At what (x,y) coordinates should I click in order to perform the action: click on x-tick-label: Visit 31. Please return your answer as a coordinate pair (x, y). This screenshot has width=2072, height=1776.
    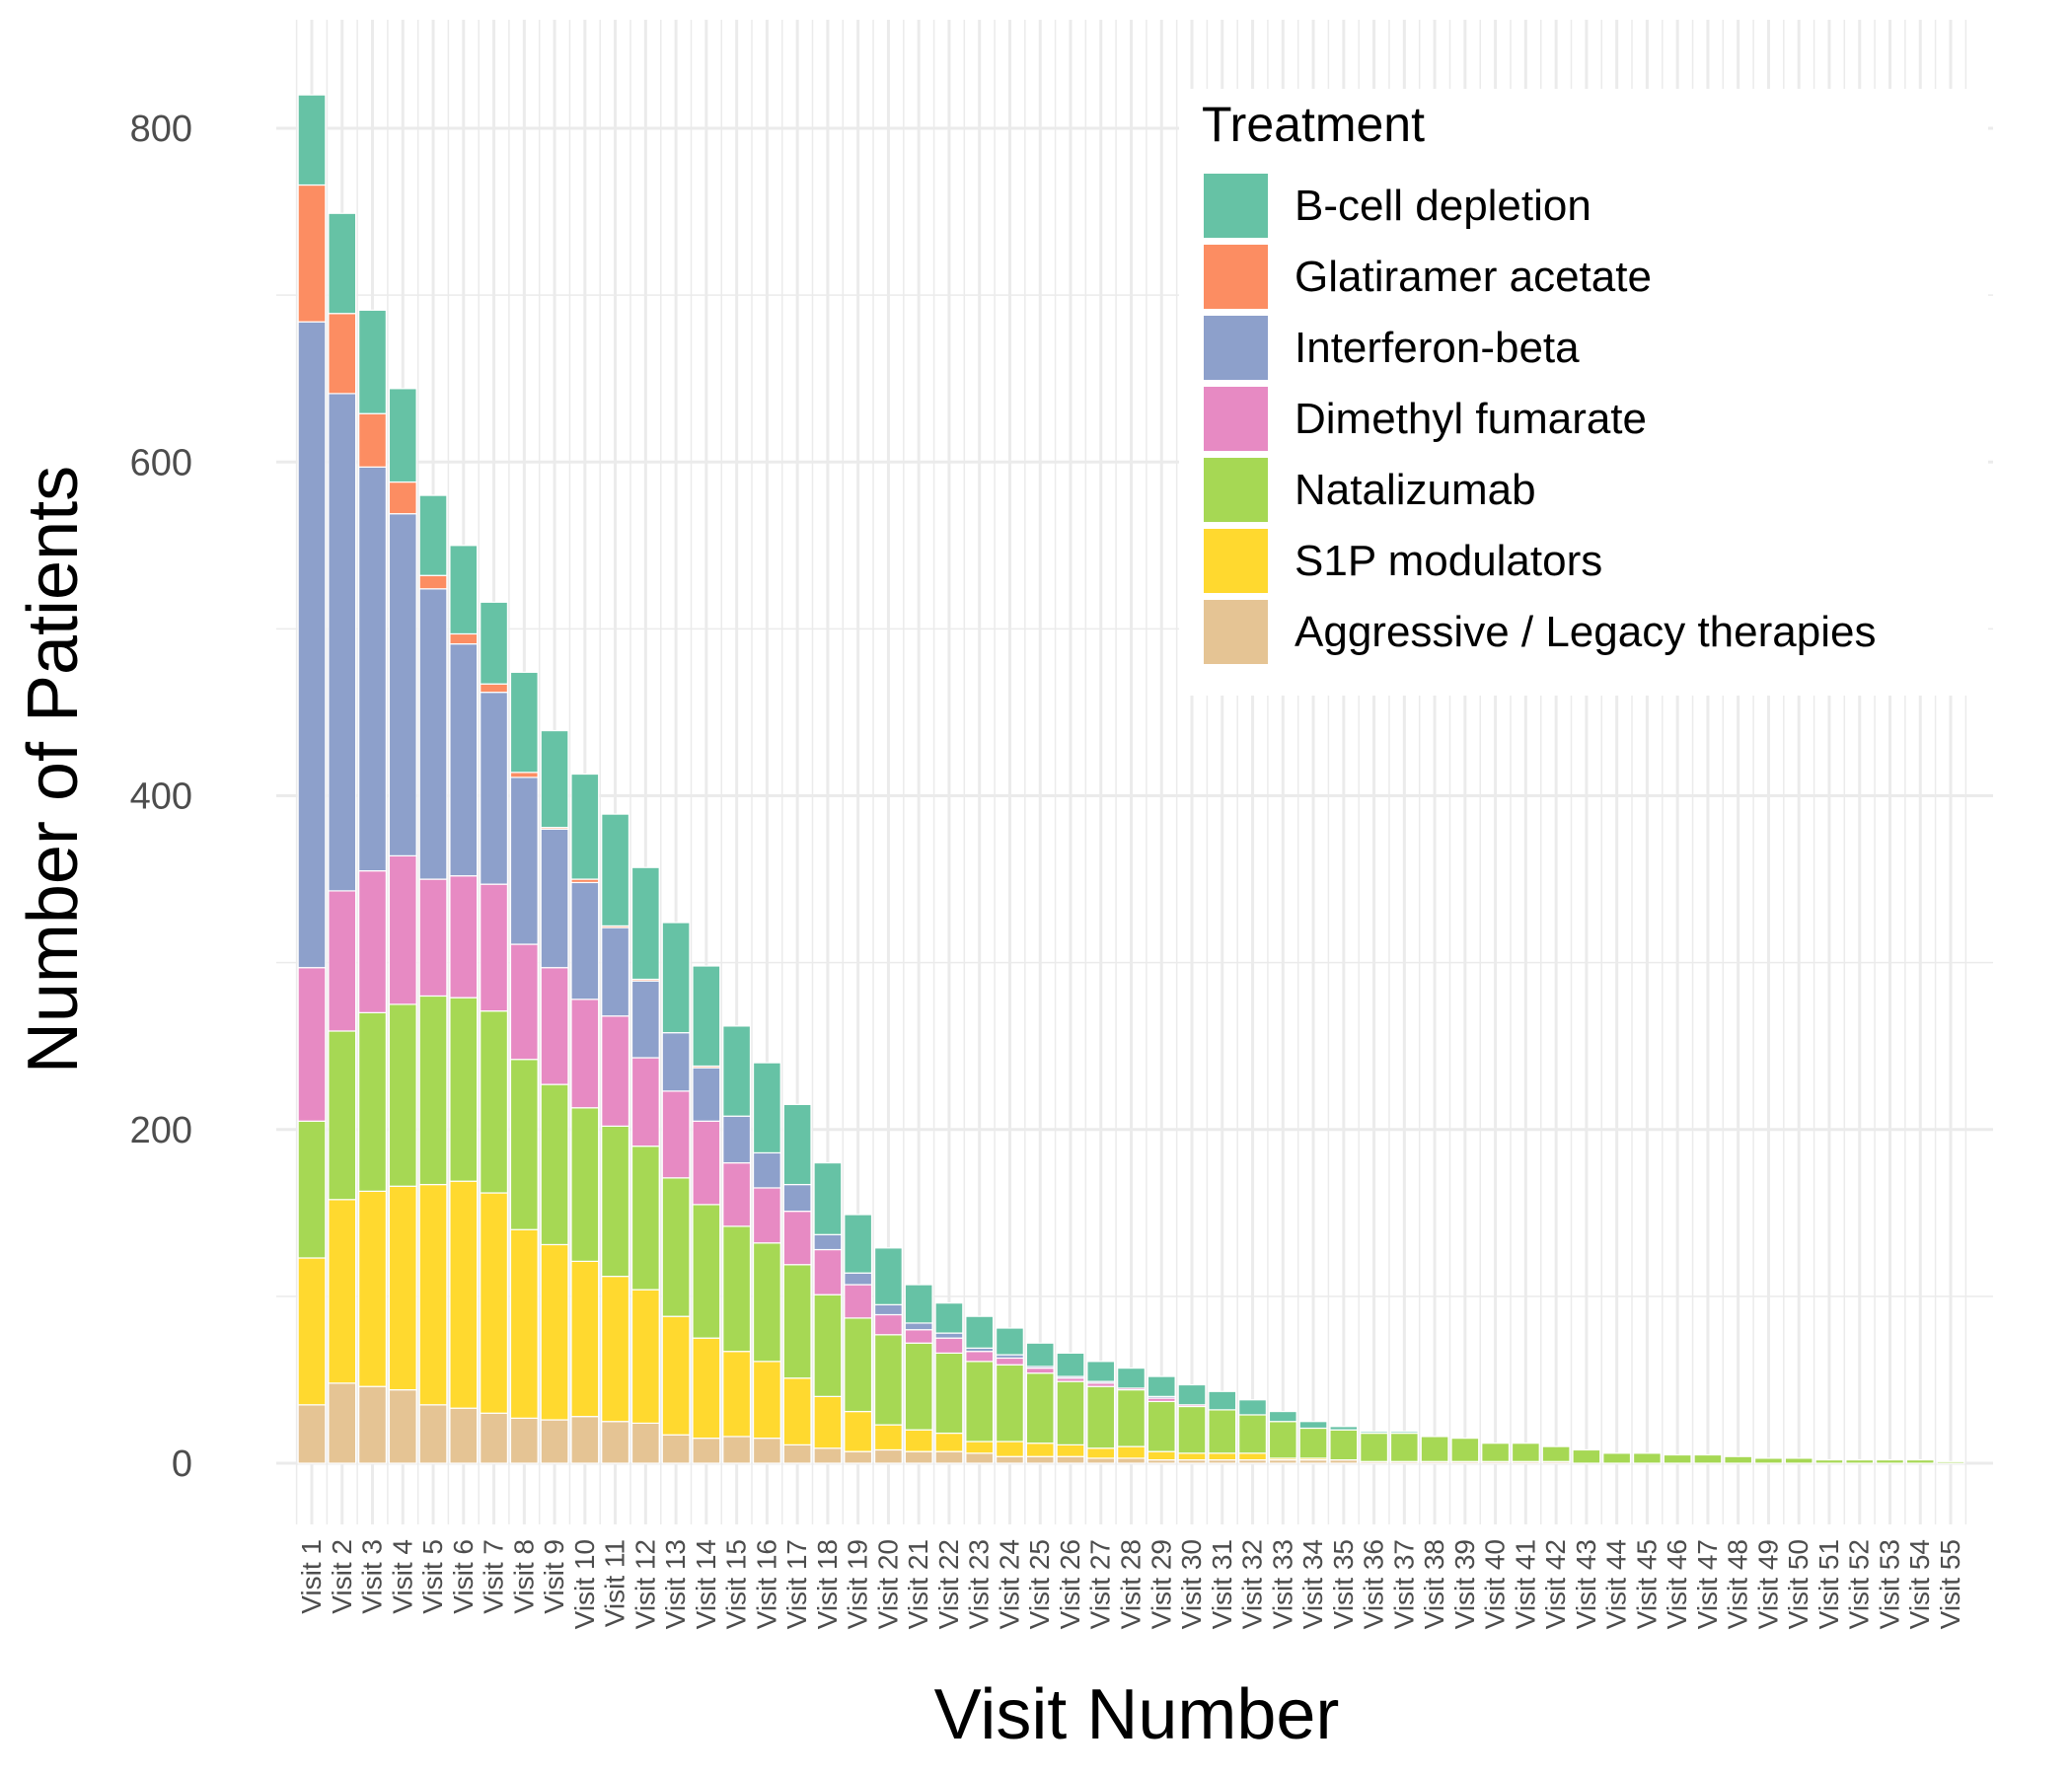
    Looking at the image, I should click on (1222, 1584).